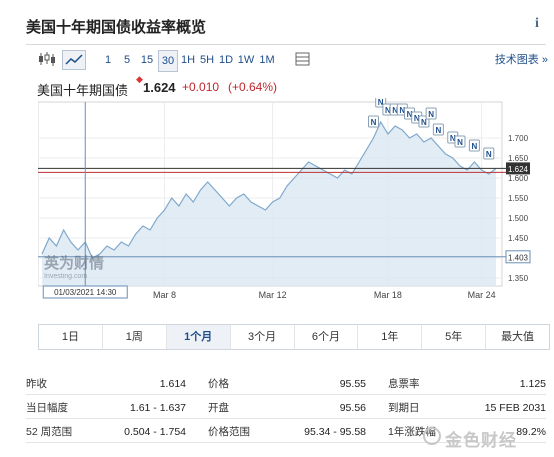  What do you see at coordinates (229, 432) in the screenshot?
I see `stat-label: 价格范围` at bounding box center [229, 432].